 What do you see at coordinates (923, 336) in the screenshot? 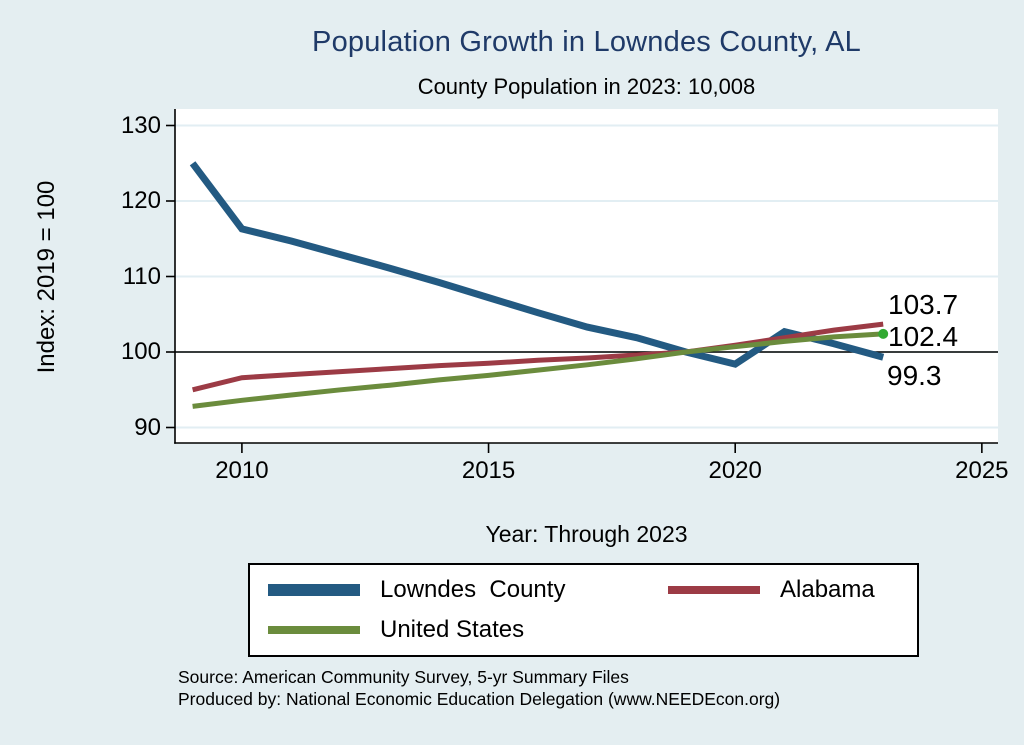
I see `end-label-united-states: 102.4` at bounding box center [923, 336].